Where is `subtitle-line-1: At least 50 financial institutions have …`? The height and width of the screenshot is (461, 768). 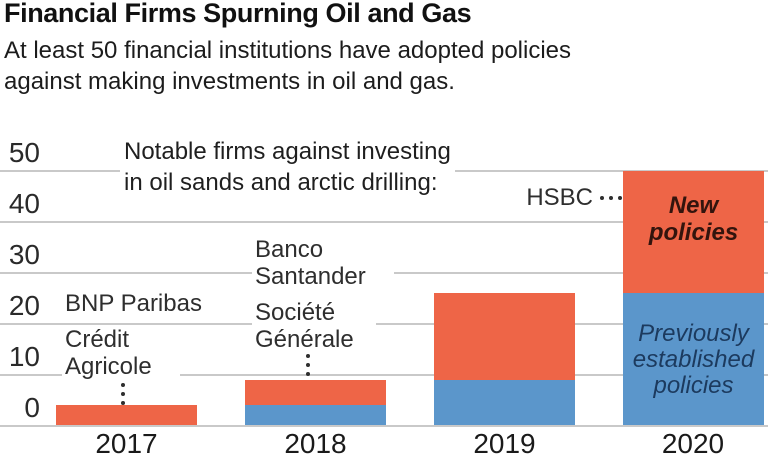 subtitle-line-1: At least 50 financial institutions have … is located at coordinates (288, 50).